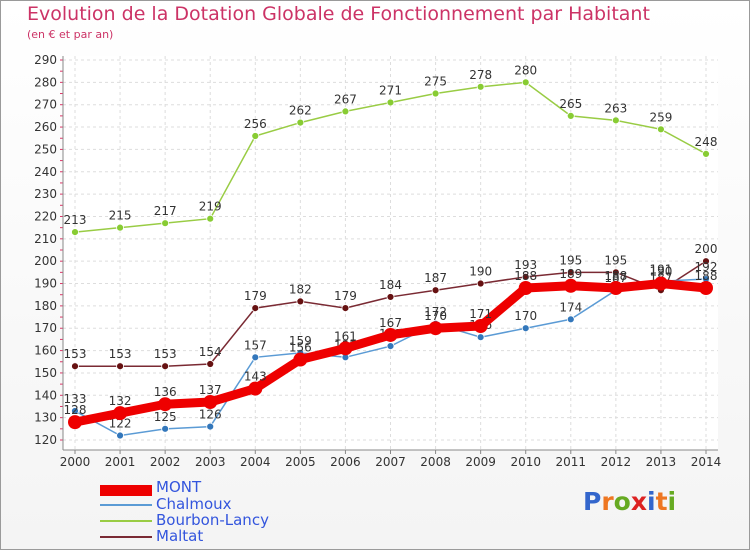 This screenshot has width=750, height=550. Describe the element at coordinates (255, 462) in the screenshot. I see `x-tick-label: 2004` at that location.